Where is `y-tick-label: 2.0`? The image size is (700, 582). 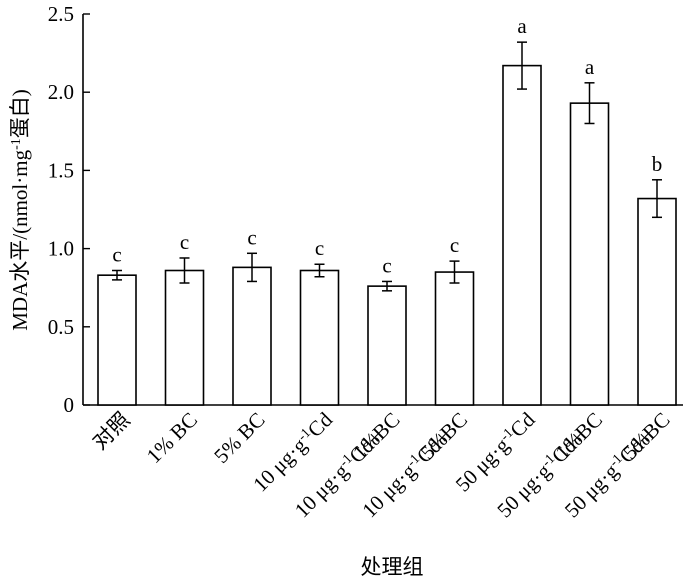 y-tick-label: 2.0 is located at coordinates (61, 92).